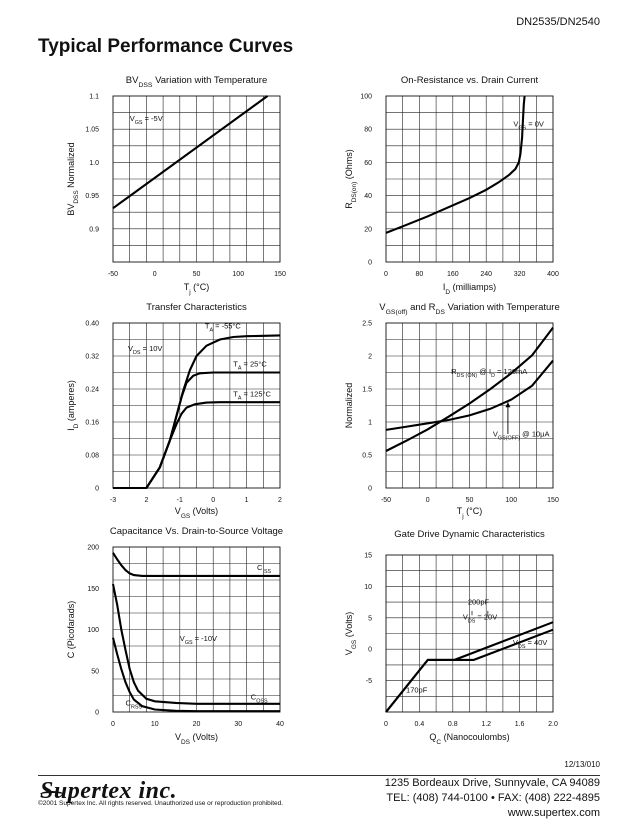  I want to click on annotation-label: VGS = -5V, so click(146, 120).